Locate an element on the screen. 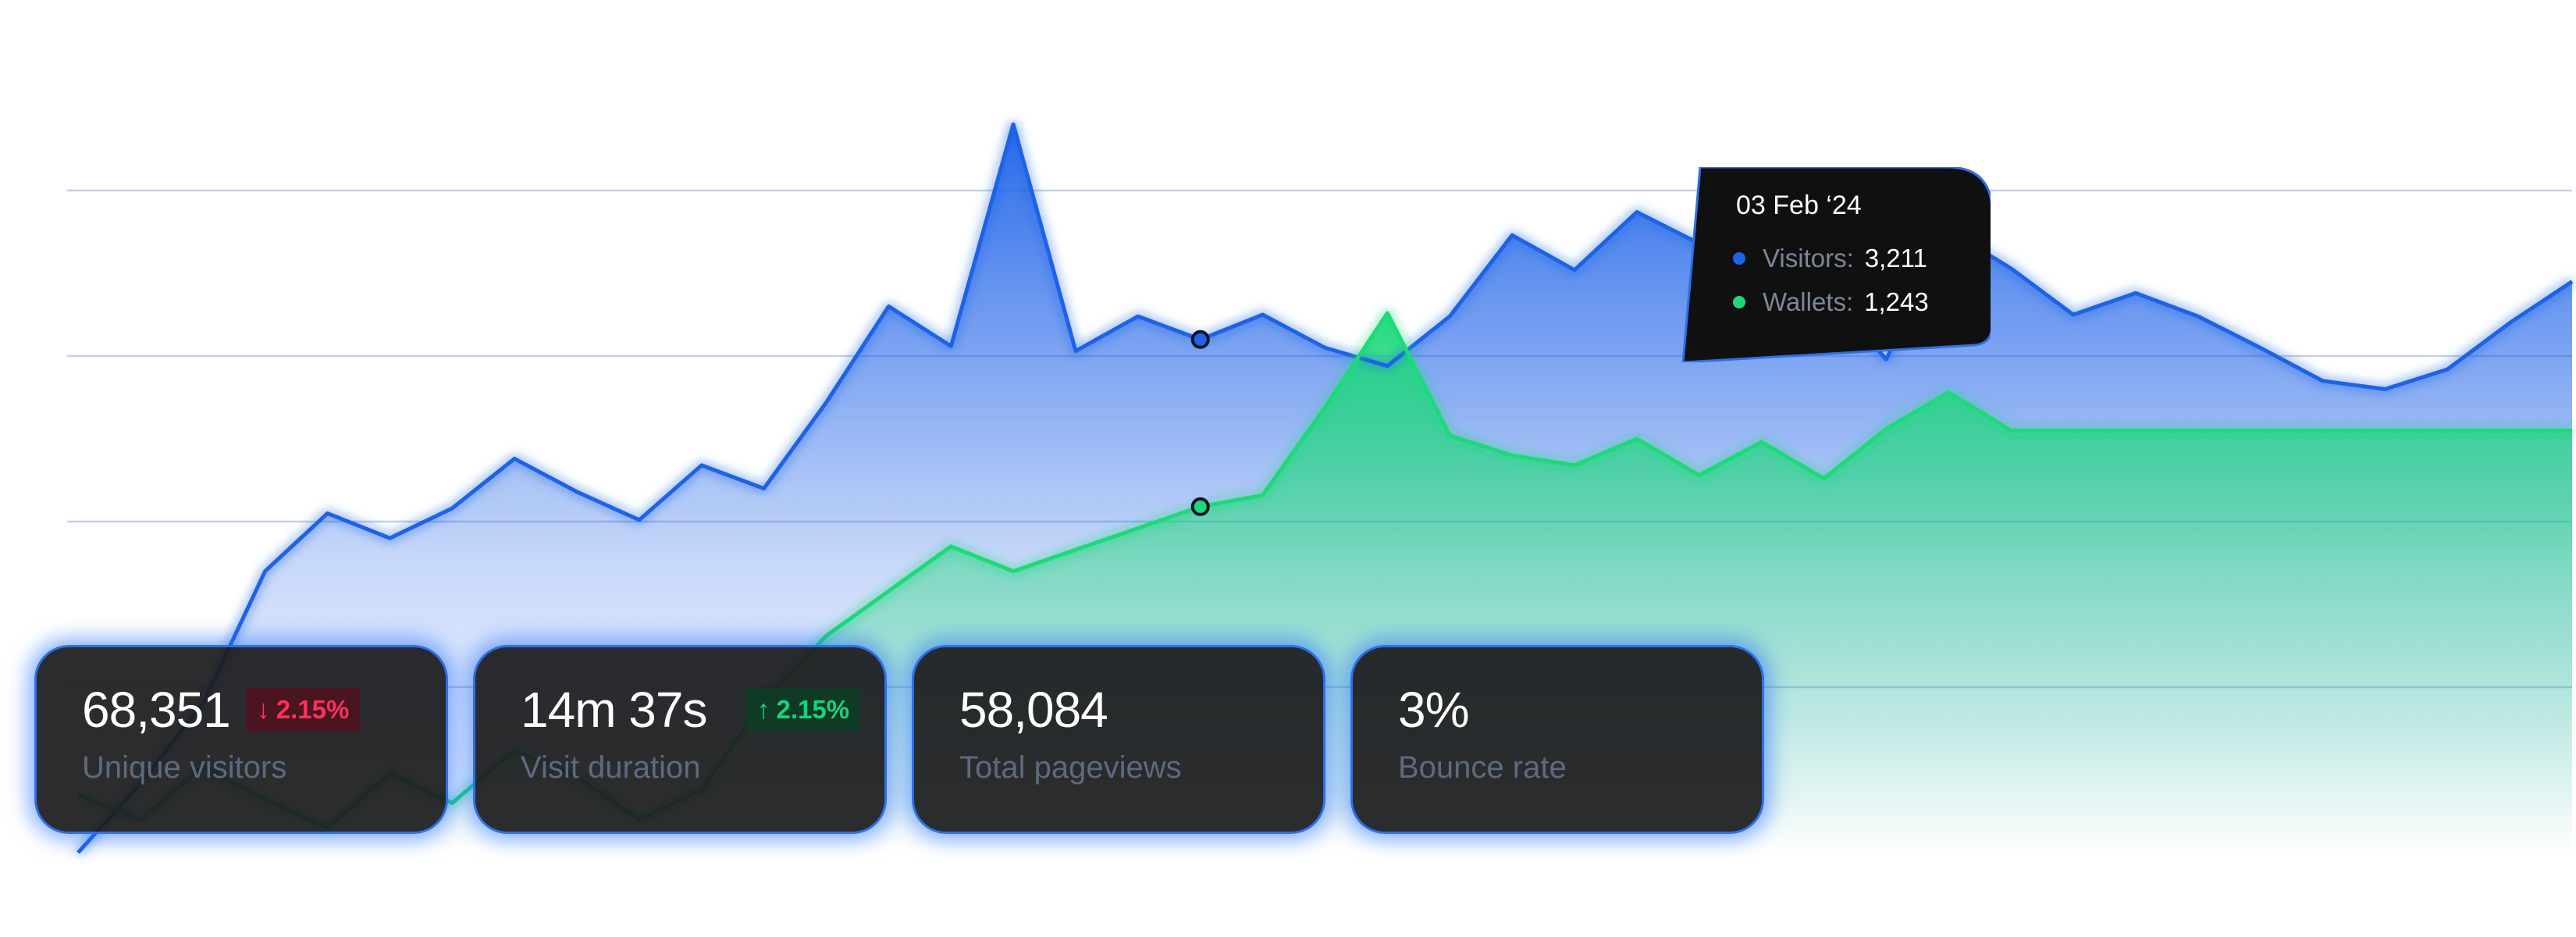  stat-label: Total pageviews is located at coordinates (1070, 767).